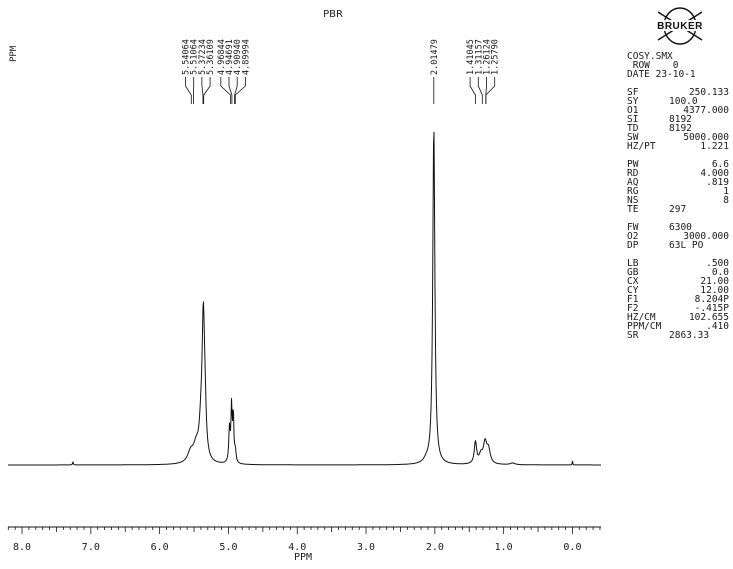 The height and width of the screenshot is (569, 733). What do you see at coordinates (633, 209) in the screenshot?
I see `param-key: TE` at bounding box center [633, 209].